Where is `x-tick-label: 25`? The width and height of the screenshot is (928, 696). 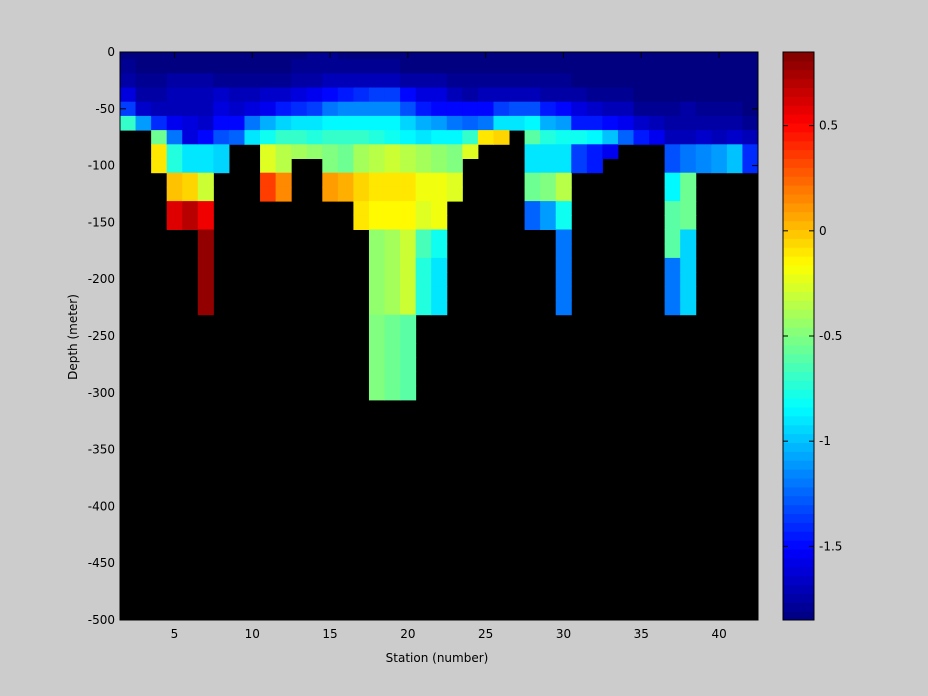 x-tick-label: 25 is located at coordinates (485, 634).